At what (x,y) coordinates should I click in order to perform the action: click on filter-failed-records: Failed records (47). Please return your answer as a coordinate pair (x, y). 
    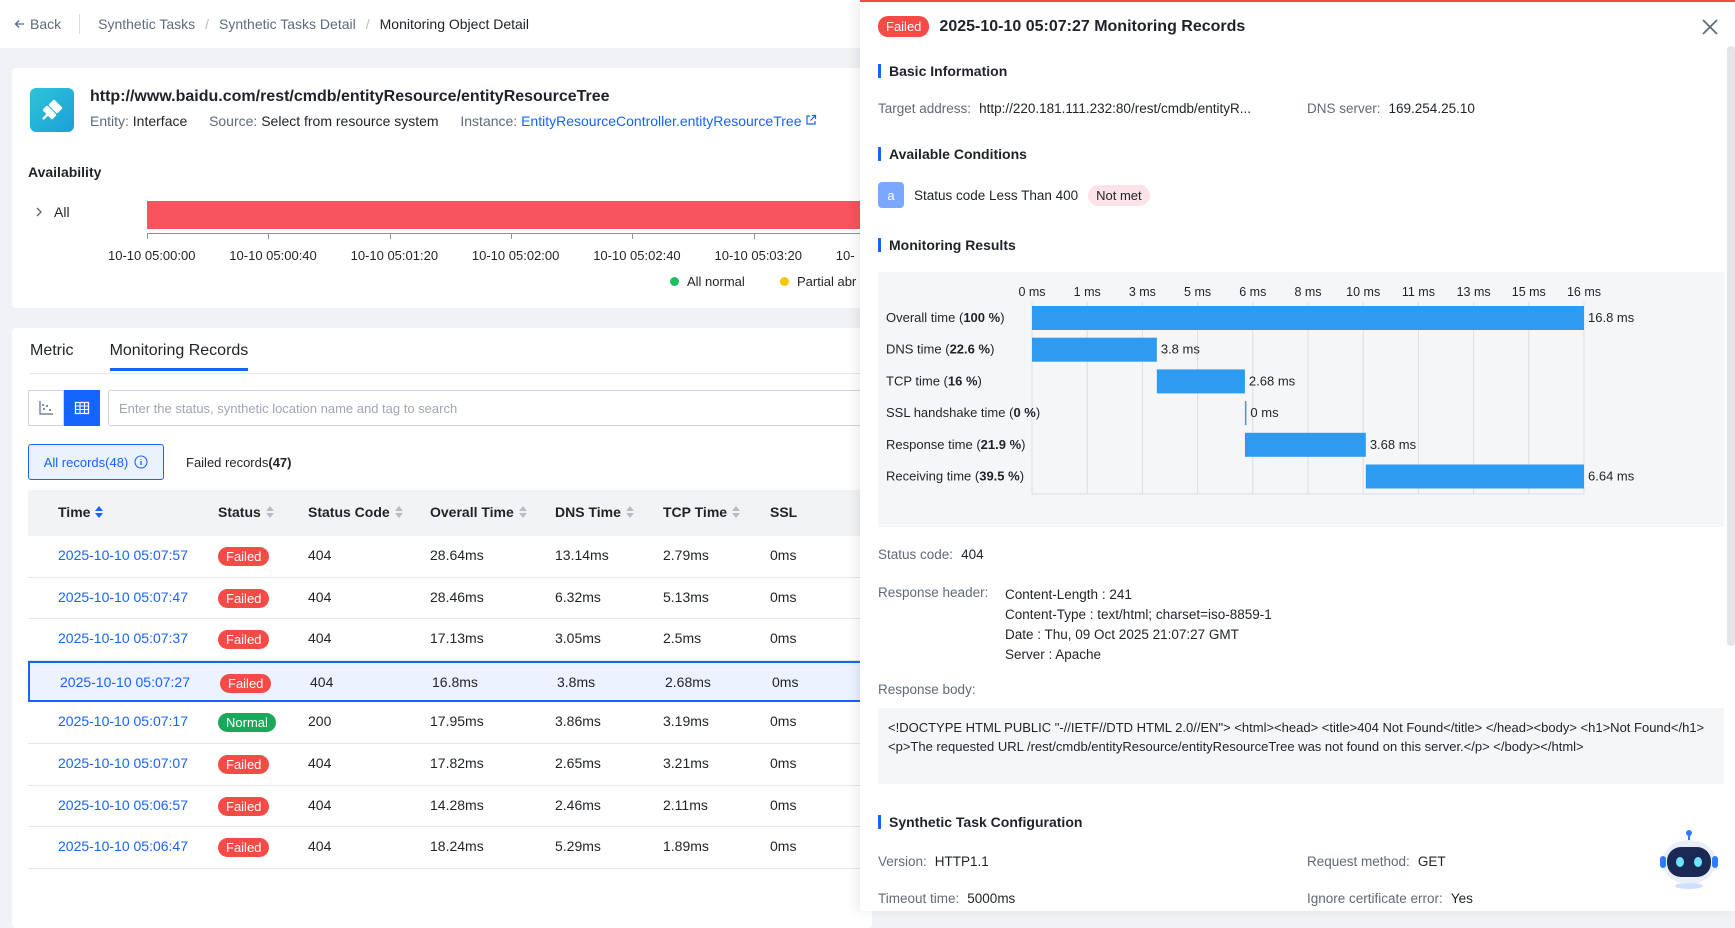
    Looking at the image, I should click on (239, 462).